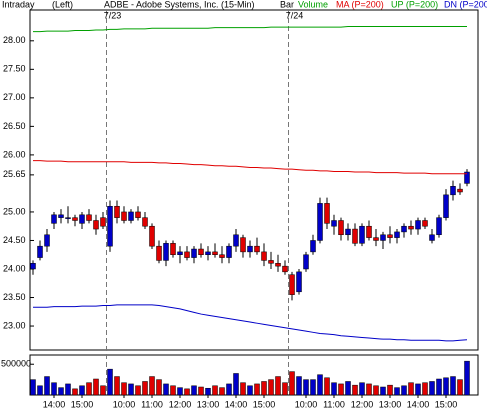 Image resolution: width=487 pixels, height=412 pixels. I want to click on volume-frame, so click(254, 375).